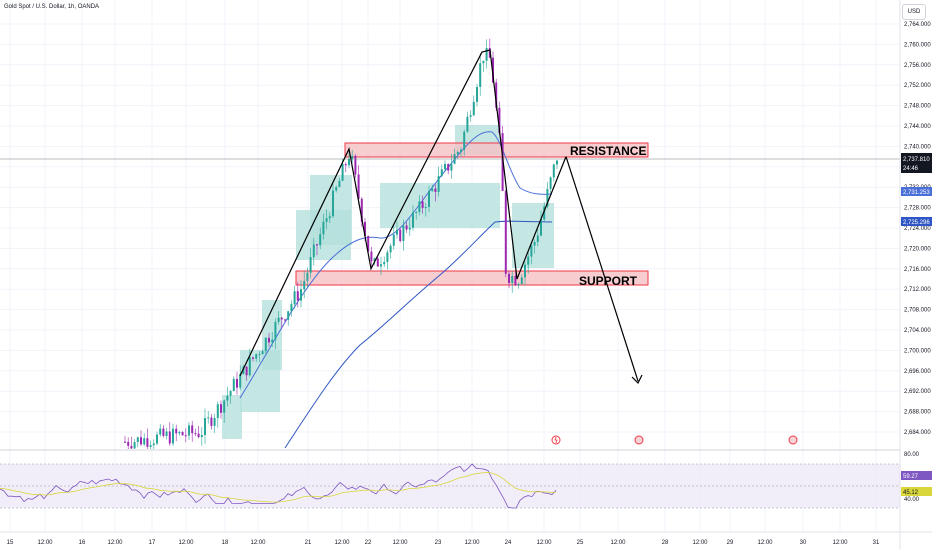 The image size is (932, 550). What do you see at coordinates (914, 12) in the screenshot?
I see `currency-button: USD` at bounding box center [914, 12].